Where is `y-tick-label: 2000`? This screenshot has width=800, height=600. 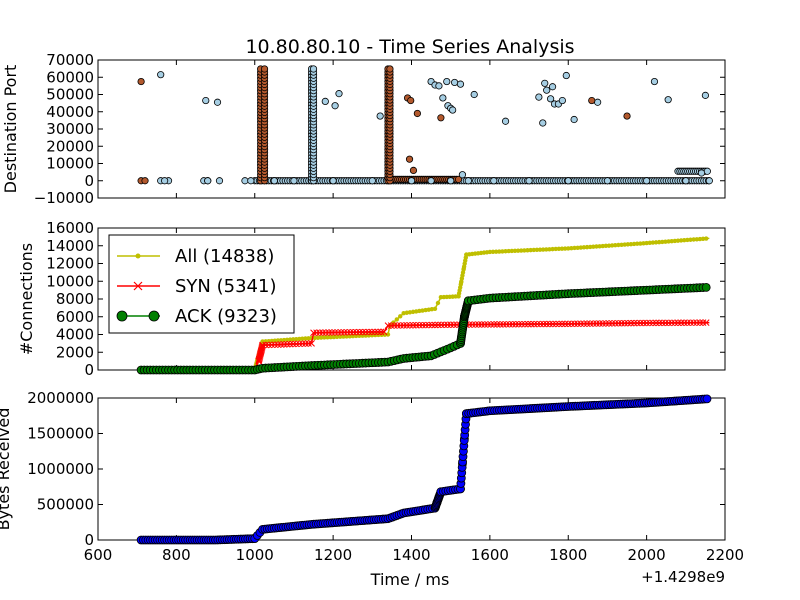
y-tick-label: 2000 is located at coordinates (75, 352).